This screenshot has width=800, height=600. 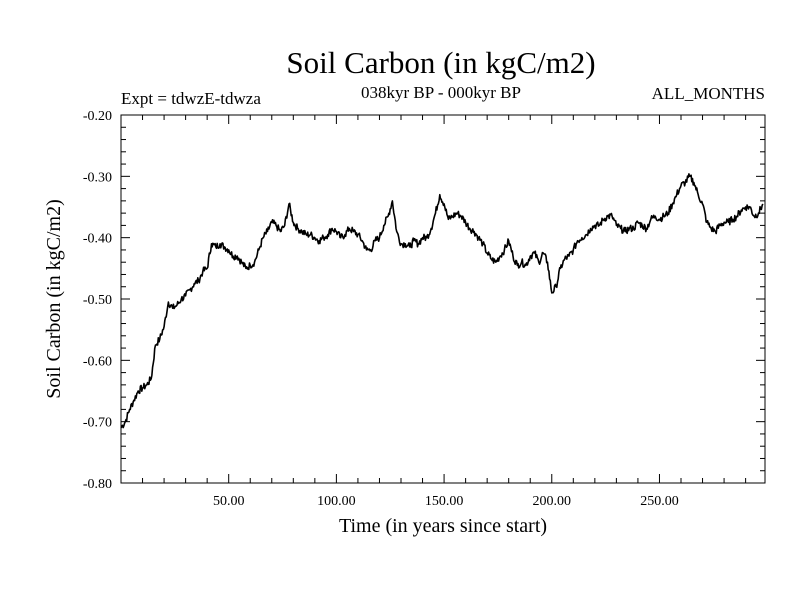 What do you see at coordinates (659, 501) in the screenshot?
I see `x-tick-label: 250.00` at bounding box center [659, 501].